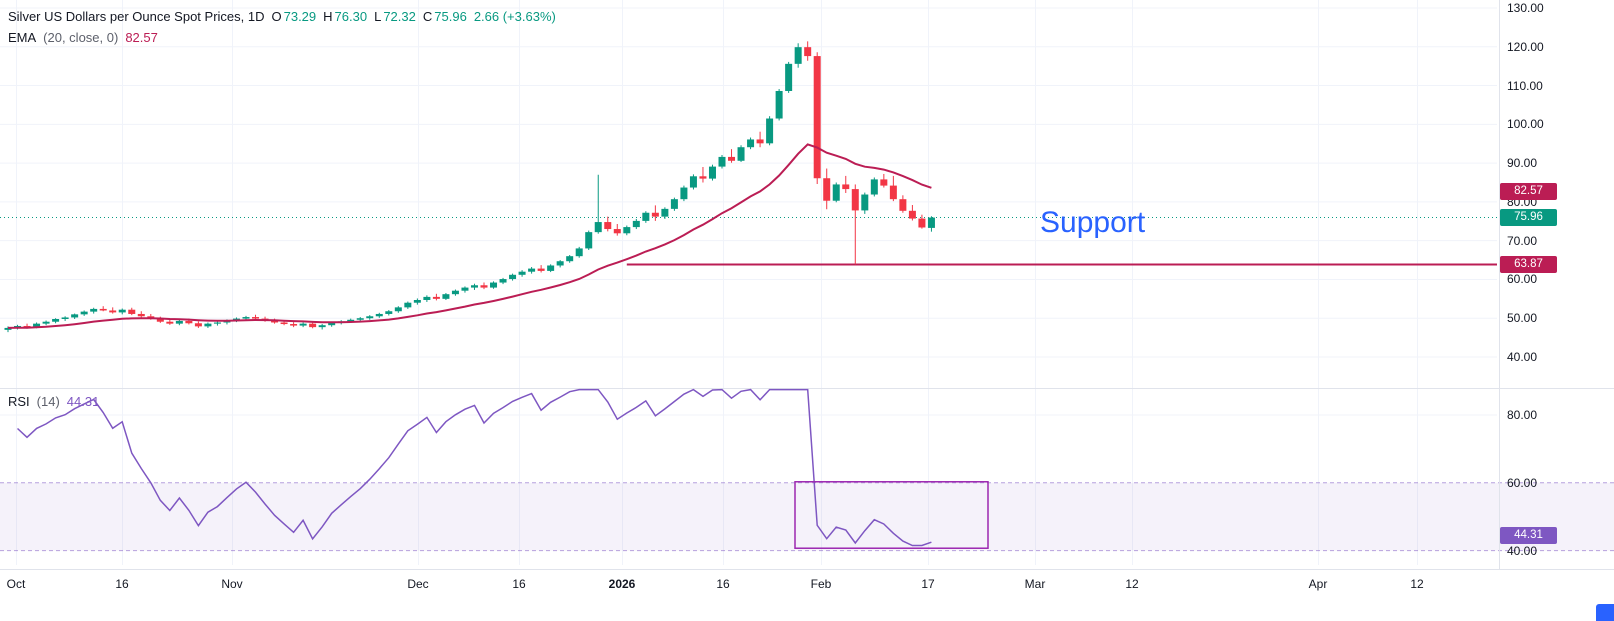 The height and width of the screenshot is (621, 1614). What do you see at coordinates (328, 16) in the screenshot?
I see `high-label: H` at bounding box center [328, 16].